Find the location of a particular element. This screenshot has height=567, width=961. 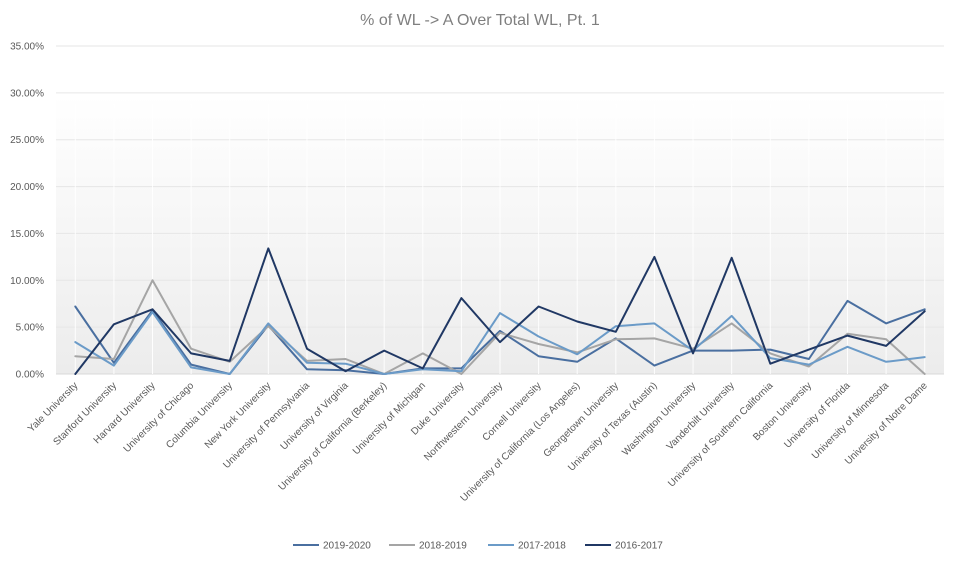

legend-label-2016-2017: 2016-2017 is located at coordinates (639, 546).